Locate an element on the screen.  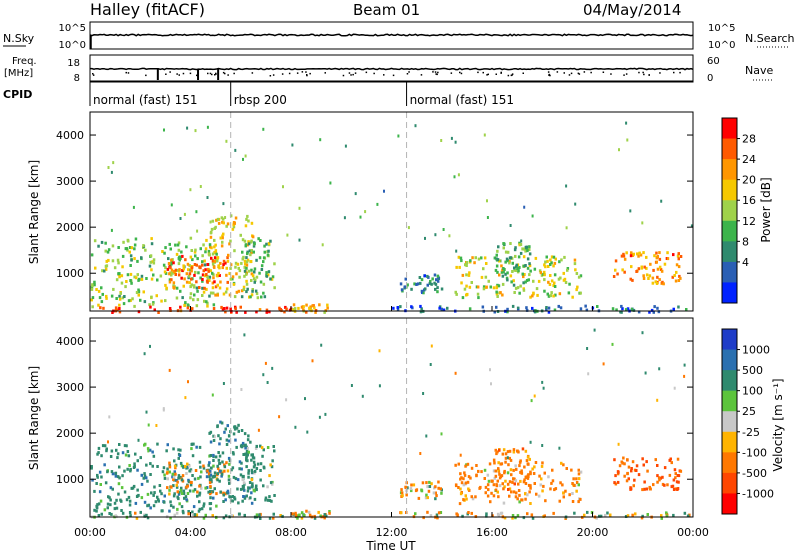
noise-left-tick-bottom: 10^0 is located at coordinates (72, 45).